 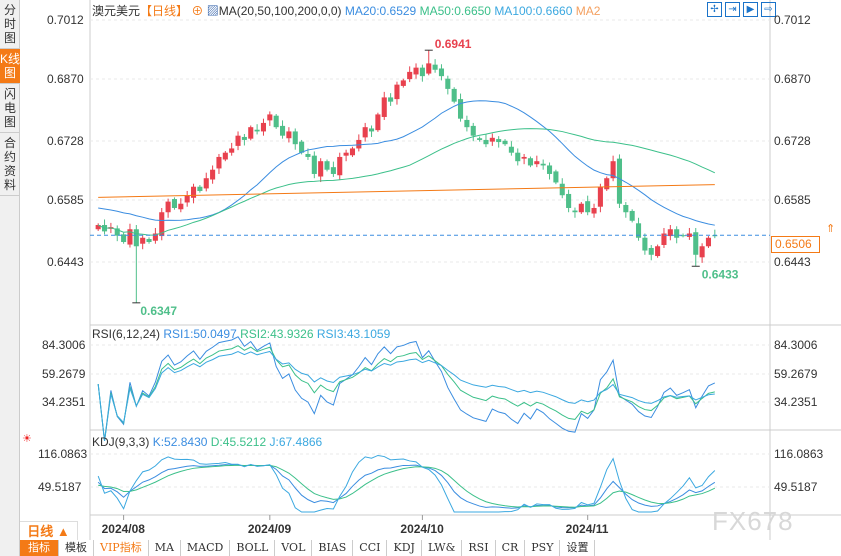 I want to click on price-up-arrow-icon: ⇑, so click(x=830, y=229).